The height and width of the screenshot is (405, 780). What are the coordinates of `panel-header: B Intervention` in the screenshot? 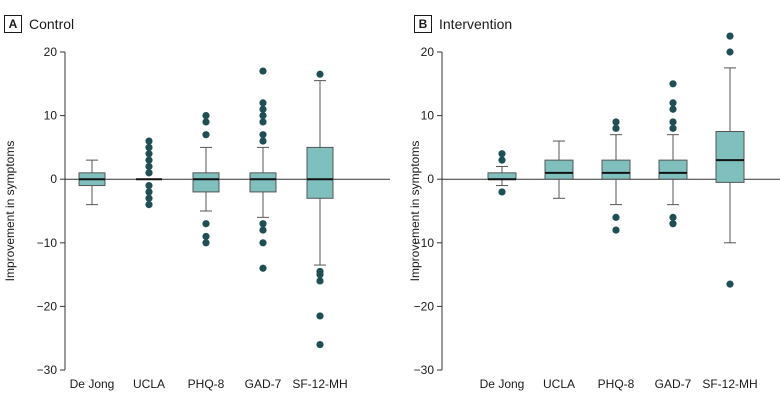 It's located at (463, 24).